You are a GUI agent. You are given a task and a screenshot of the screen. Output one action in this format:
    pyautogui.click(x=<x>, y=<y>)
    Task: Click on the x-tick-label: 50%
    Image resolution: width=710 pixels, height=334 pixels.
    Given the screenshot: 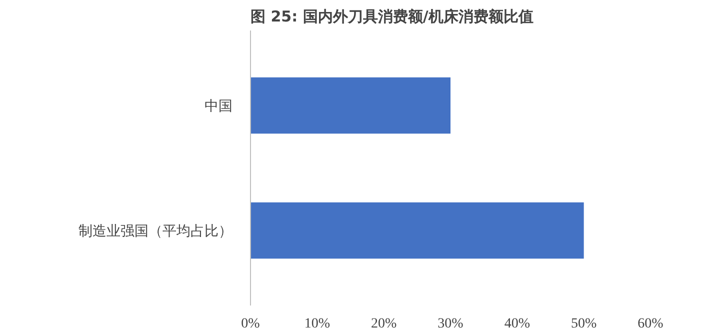 What is the action you would take?
    pyautogui.click(x=584, y=324)
    